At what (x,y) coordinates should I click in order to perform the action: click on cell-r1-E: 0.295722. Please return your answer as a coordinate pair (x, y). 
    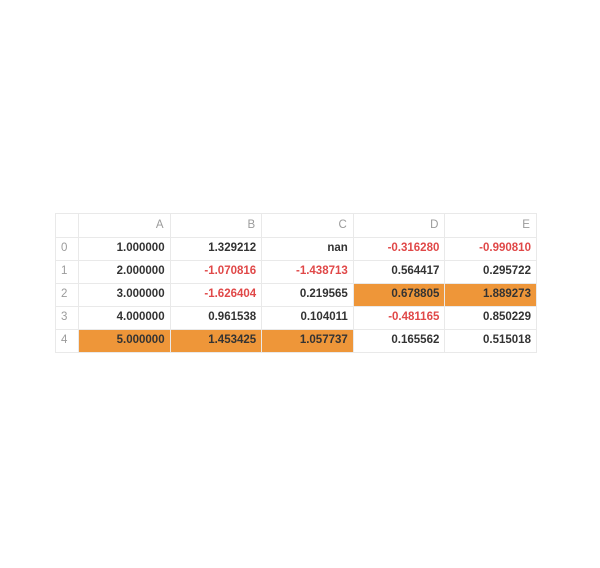
    Looking at the image, I should click on (490, 272).